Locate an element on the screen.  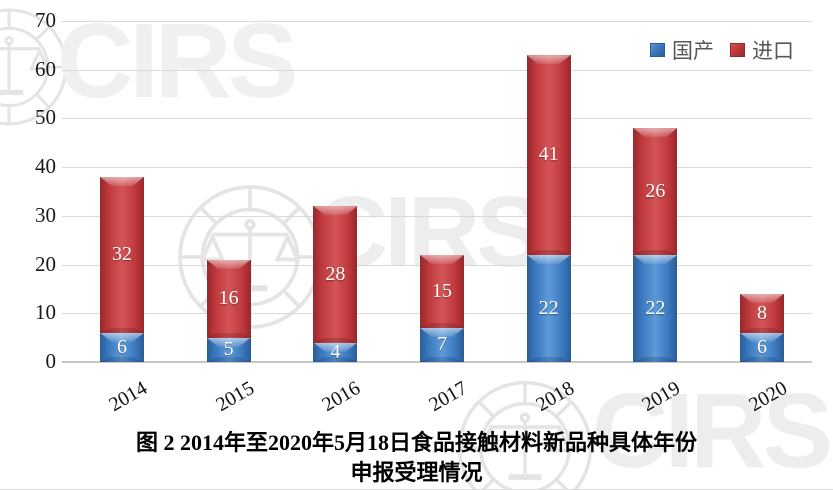
bar-segment-2016-国产: 4 is located at coordinates (335, 351).